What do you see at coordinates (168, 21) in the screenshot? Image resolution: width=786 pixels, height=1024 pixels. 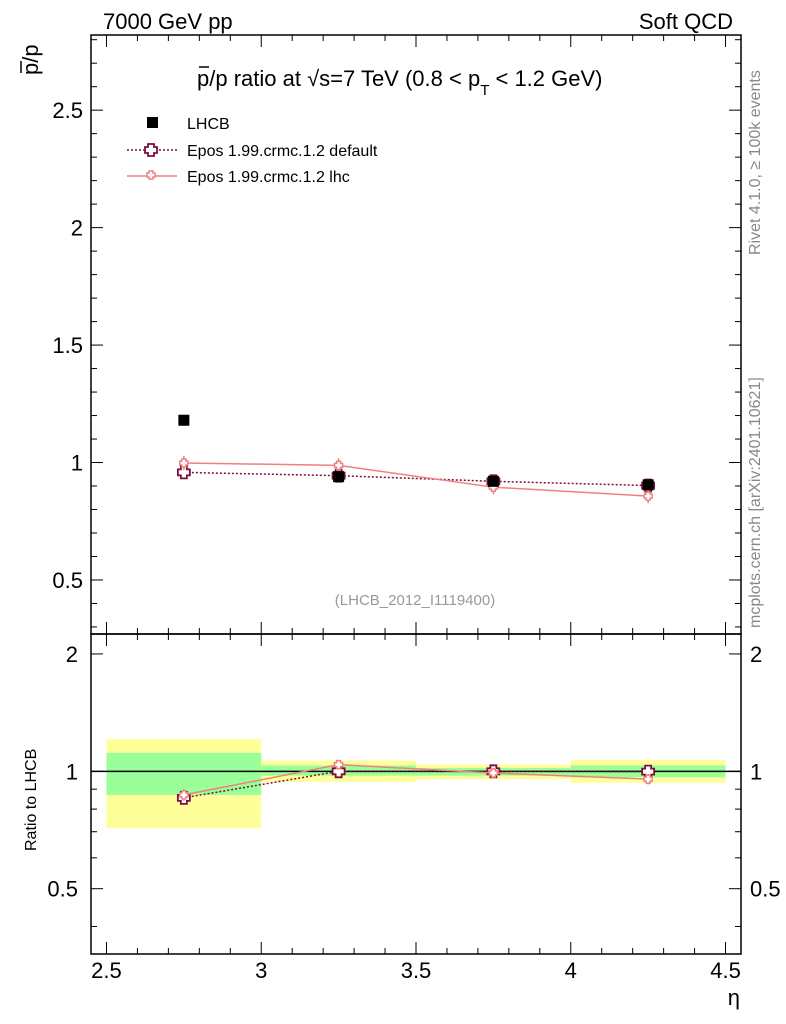 I see `header-left: 7000 GeV pp` at bounding box center [168, 21].